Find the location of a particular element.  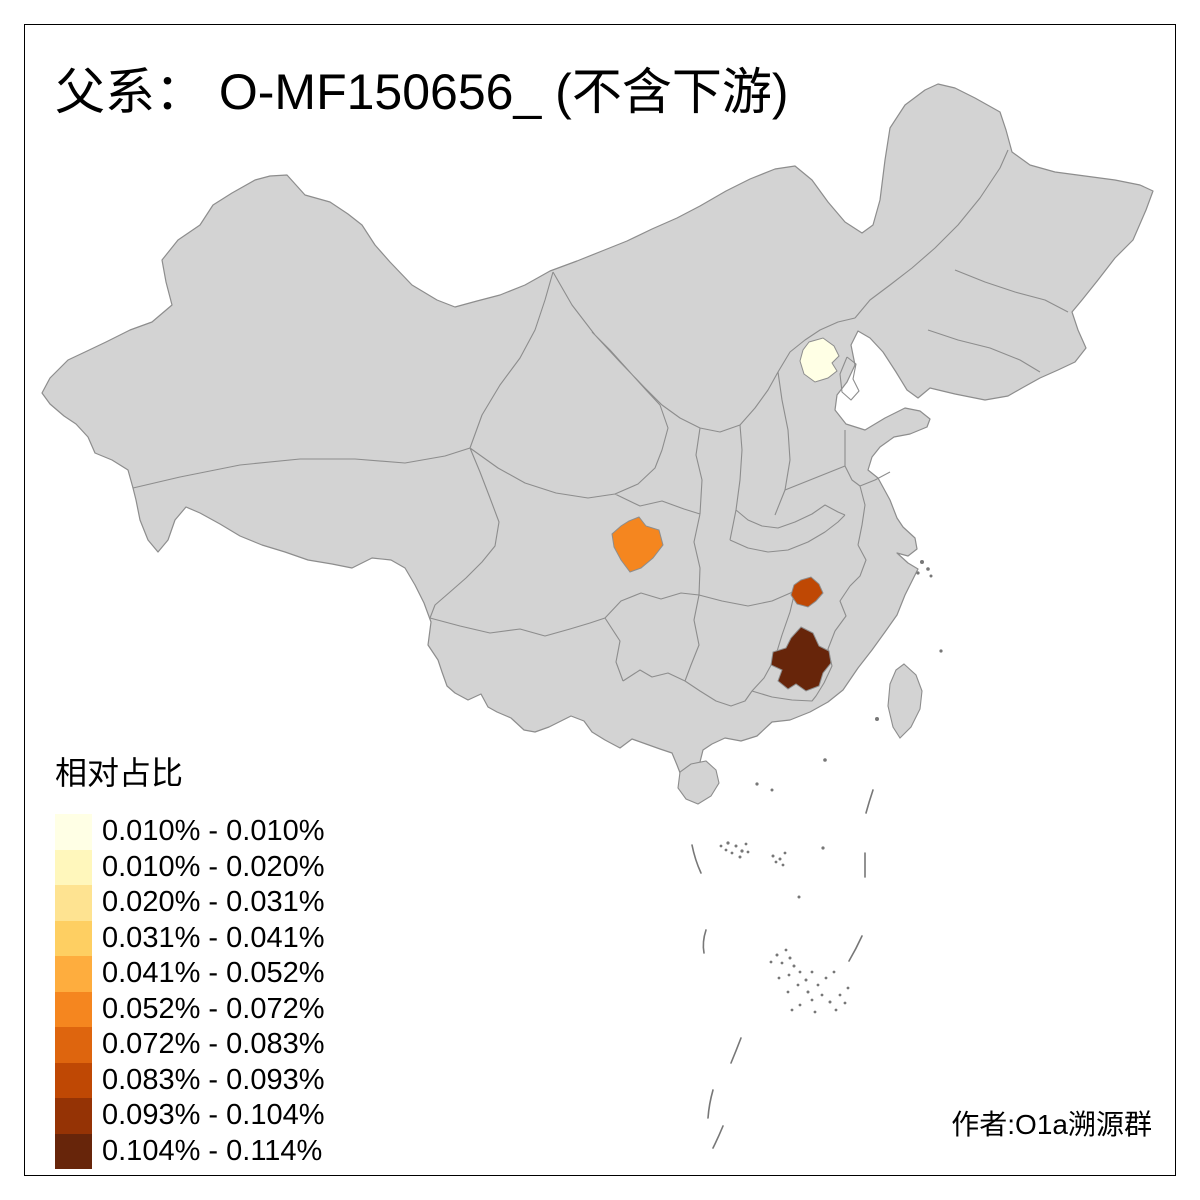

legend-row: 0.031% - 0.041% is located at coordinates (190, 938).